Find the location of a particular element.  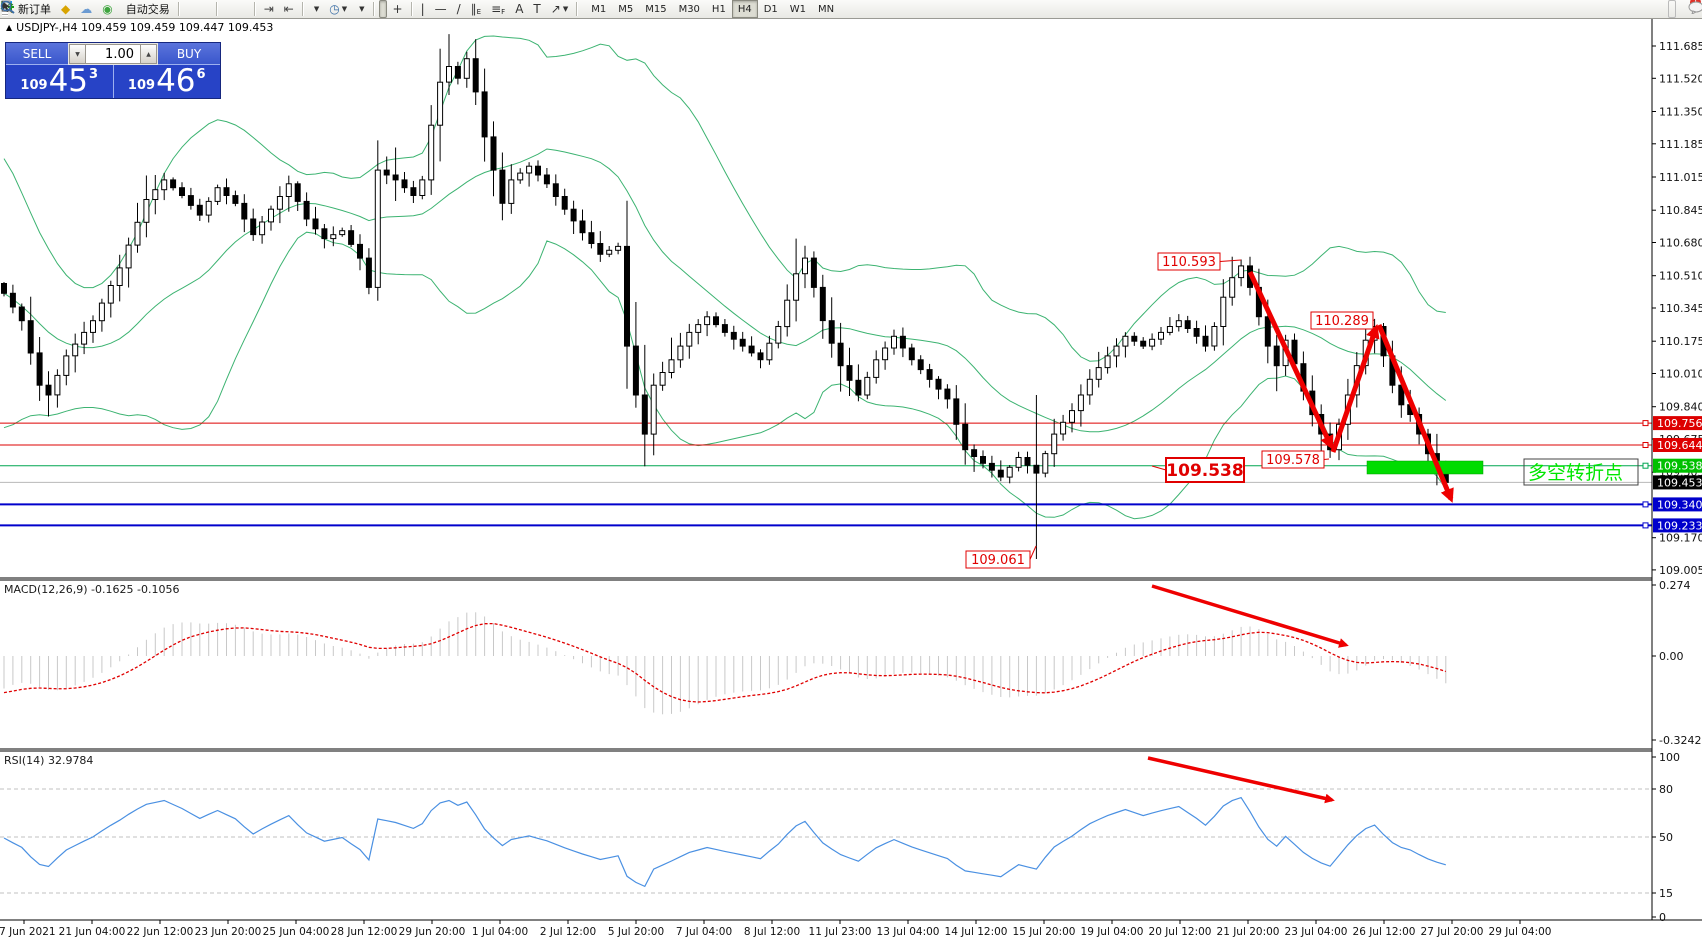

rsi-line is located at coordinates (724, 842).